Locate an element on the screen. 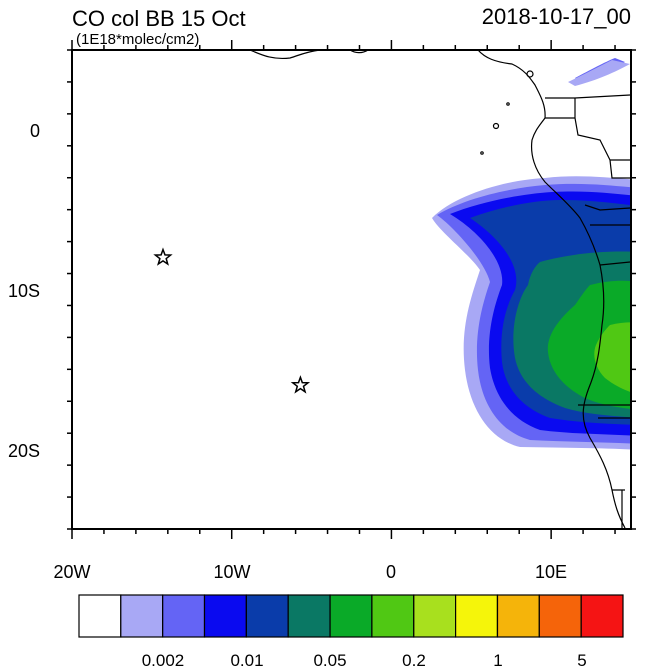 The image size is (650, 667). coastline-west-africa-gulf is located at coordinates (309, 55).